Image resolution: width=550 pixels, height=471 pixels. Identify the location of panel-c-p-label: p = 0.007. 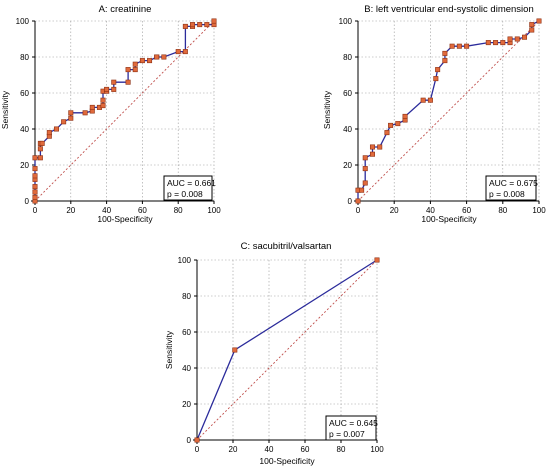
(347, 434).